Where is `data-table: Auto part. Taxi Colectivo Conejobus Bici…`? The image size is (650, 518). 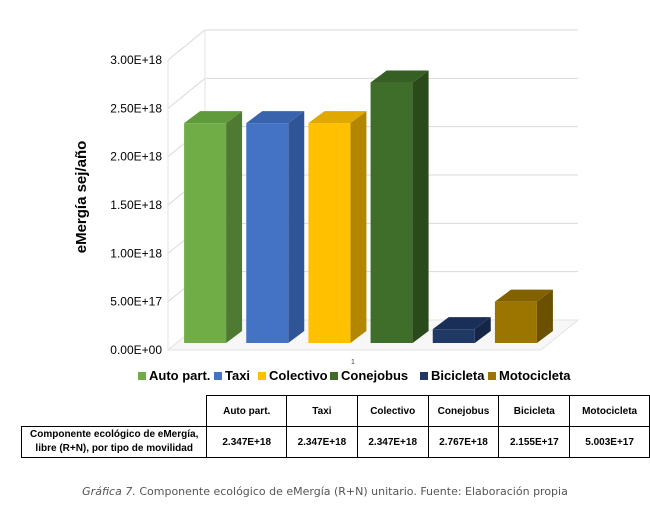
data-table: Auto part. Taxi Colectivo Conejobus Bici… is located at coordinates (335, 426).